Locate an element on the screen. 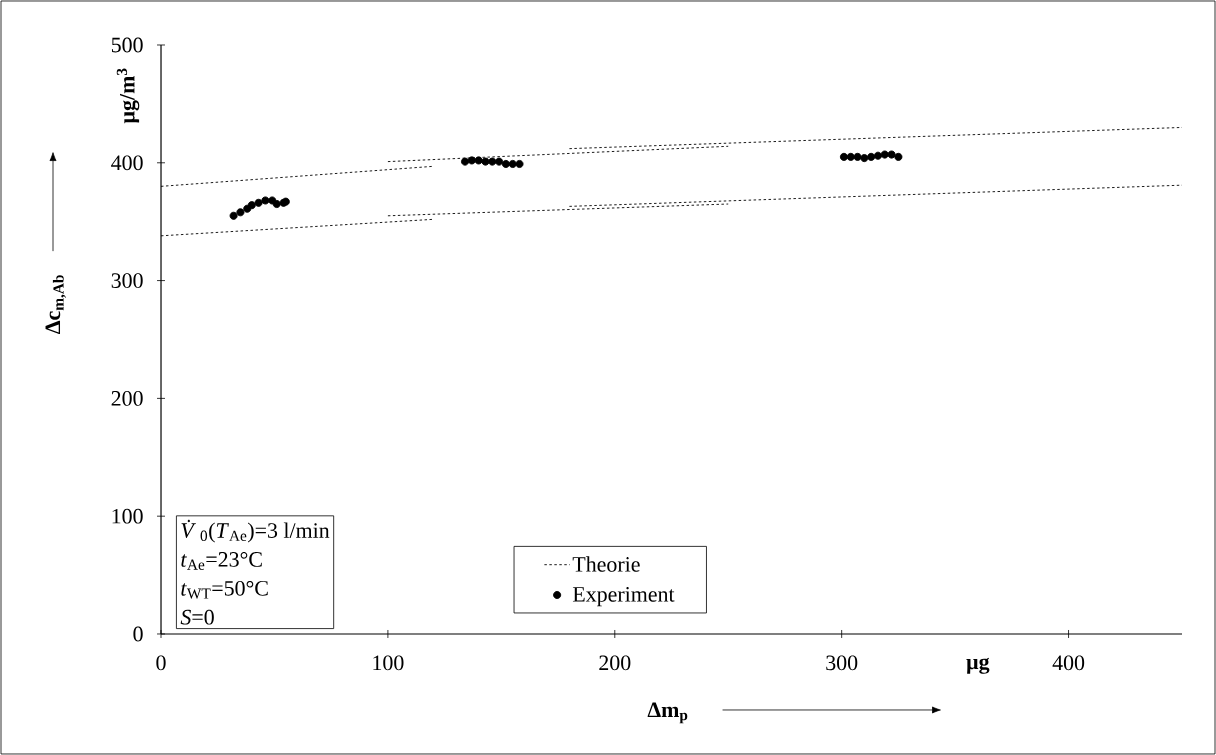 The image size is (1216, 755). x-tick-label: 0 is located at coordinates (161, 663).